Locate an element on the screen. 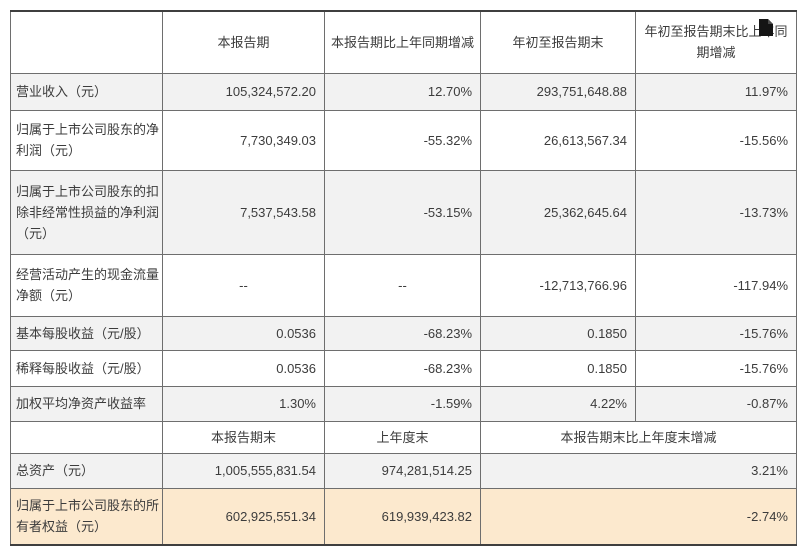 The image size is (800, 550). basic-eps-yoy-change: -68.23% is located at coordinates (402, 333).